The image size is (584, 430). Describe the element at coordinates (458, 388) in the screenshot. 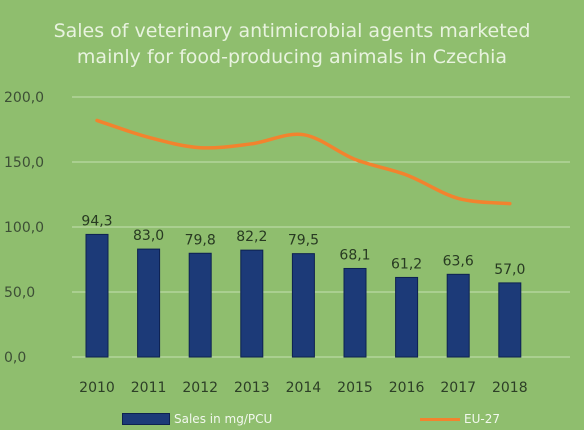

I see `x-tick-label: 2017` at that location.